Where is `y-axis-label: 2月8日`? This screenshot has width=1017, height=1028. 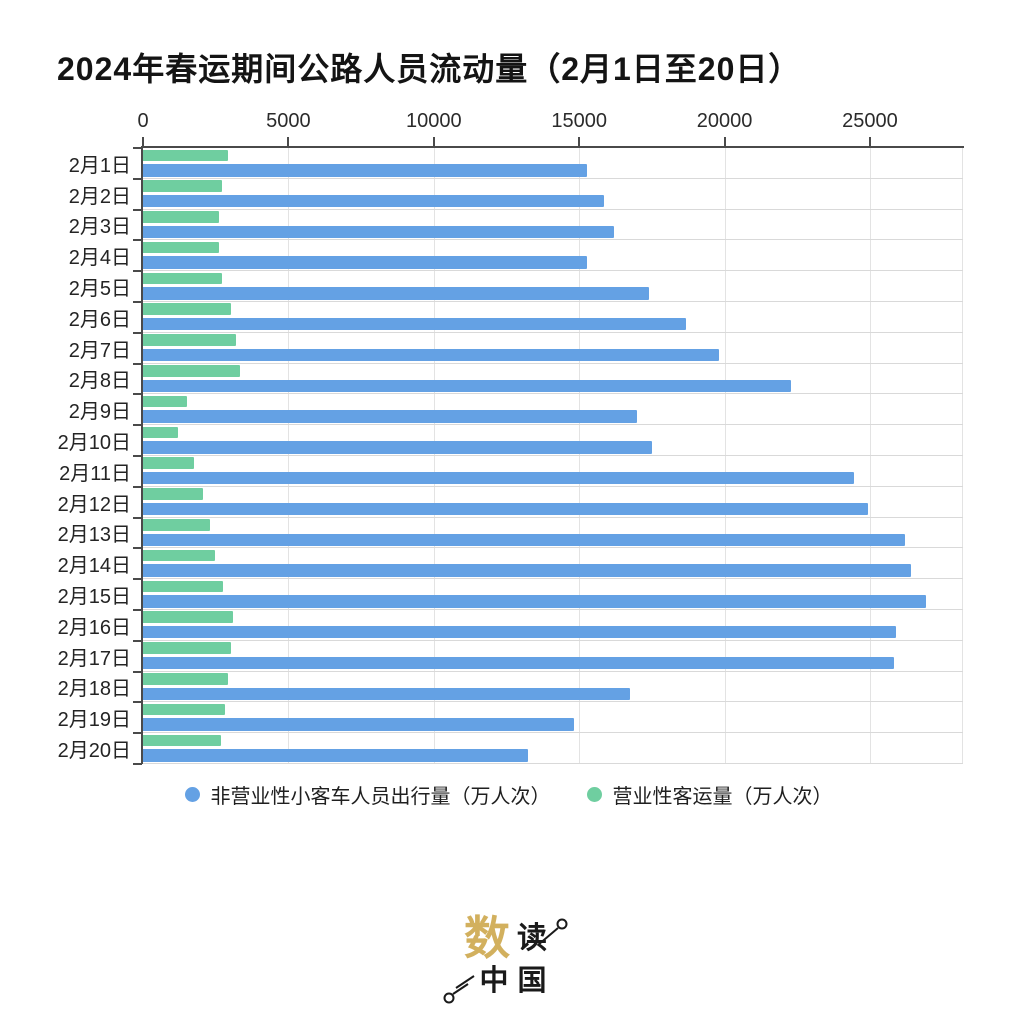 y-axis-label: 2月8日 is located at coordinates (99, 381).